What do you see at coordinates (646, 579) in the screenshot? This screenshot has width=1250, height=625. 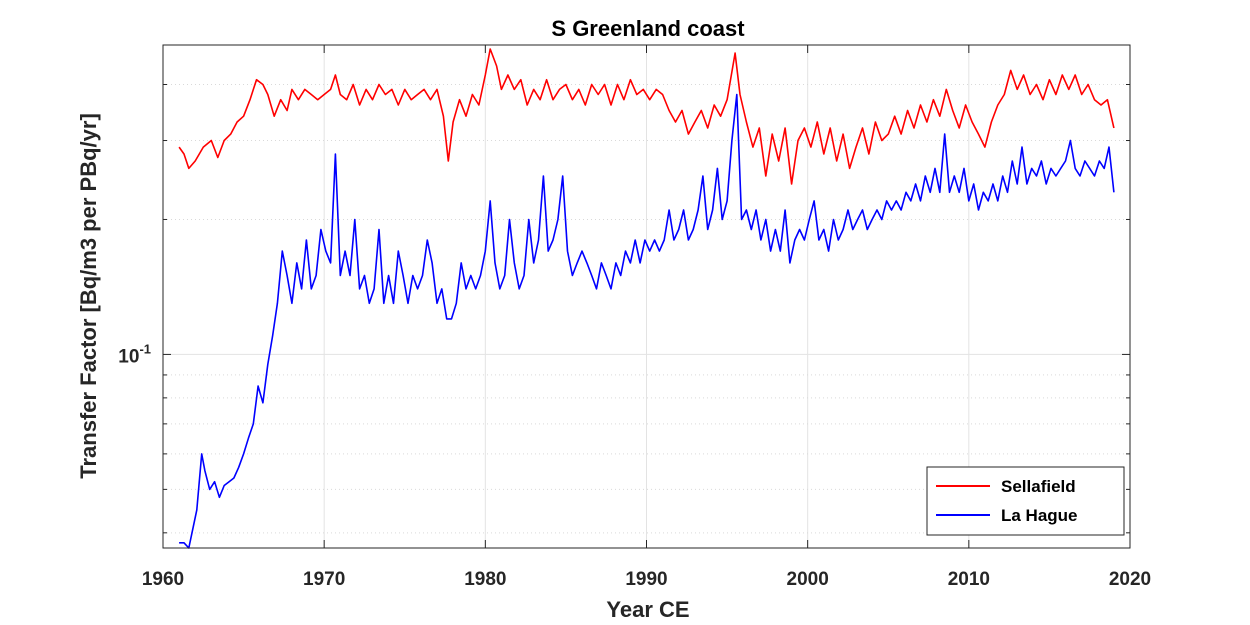 I see `x-tick-label: 1990` at bounding box center [646, 579].